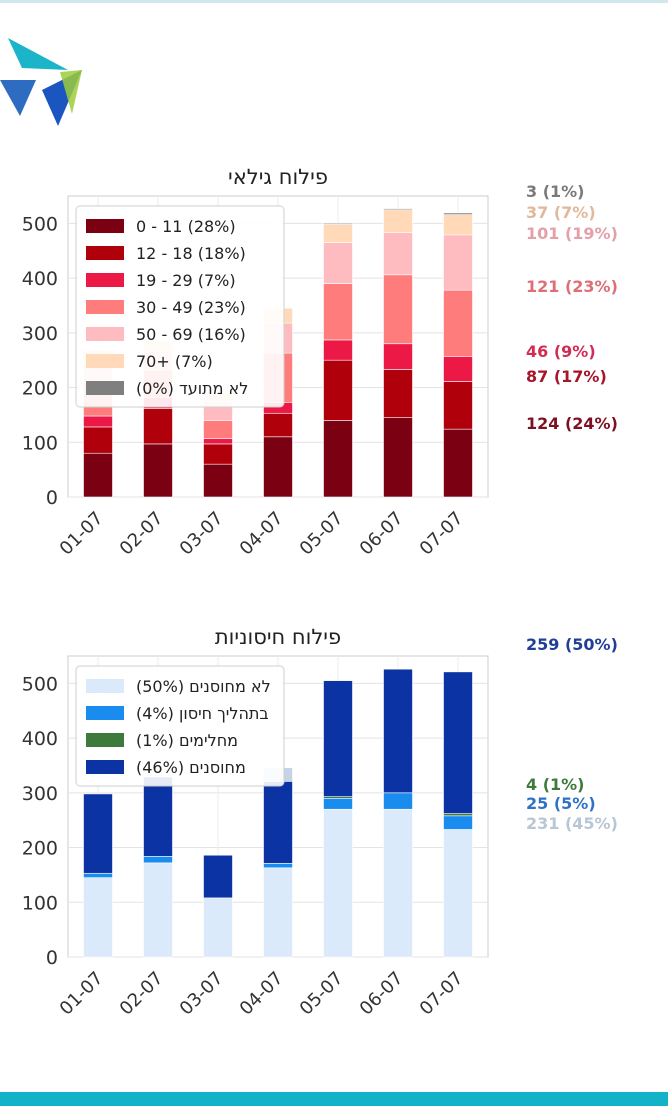  I want to click on legend-label: בתהליך חיסון (4%), so click(202, 713).